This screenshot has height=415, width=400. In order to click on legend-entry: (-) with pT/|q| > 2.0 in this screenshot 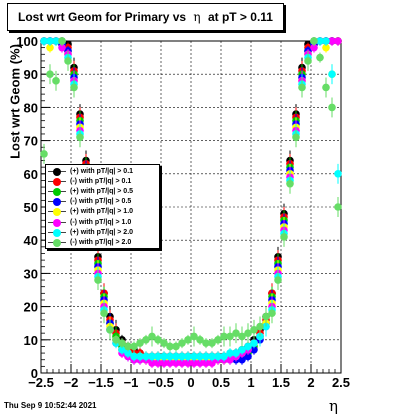, I will do `click(102, 243)`.